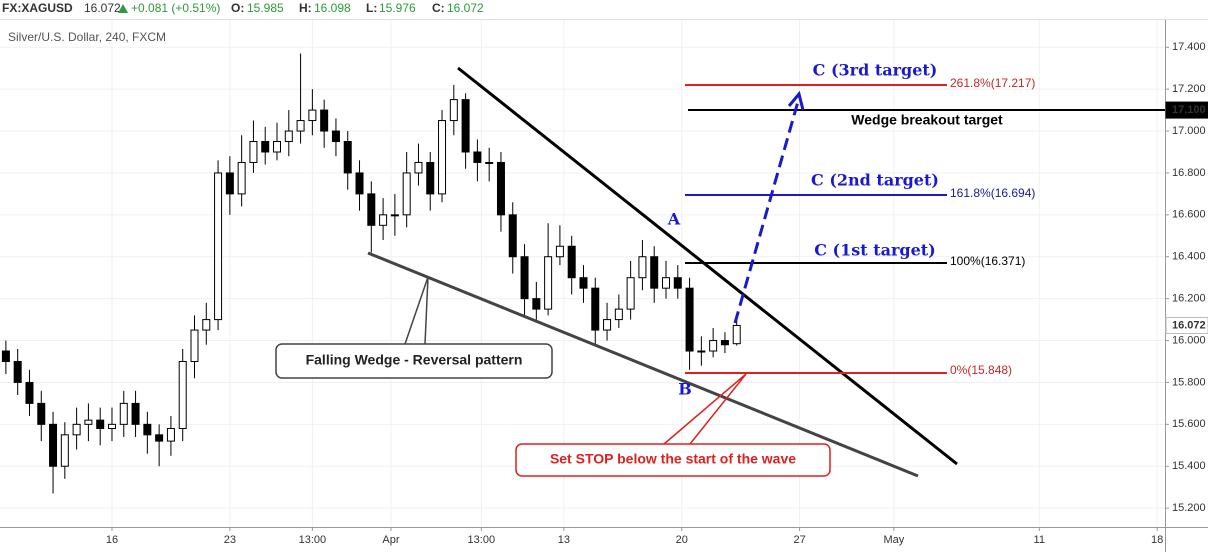  I want to click on price-label: 16.072, so click(1189, 325).